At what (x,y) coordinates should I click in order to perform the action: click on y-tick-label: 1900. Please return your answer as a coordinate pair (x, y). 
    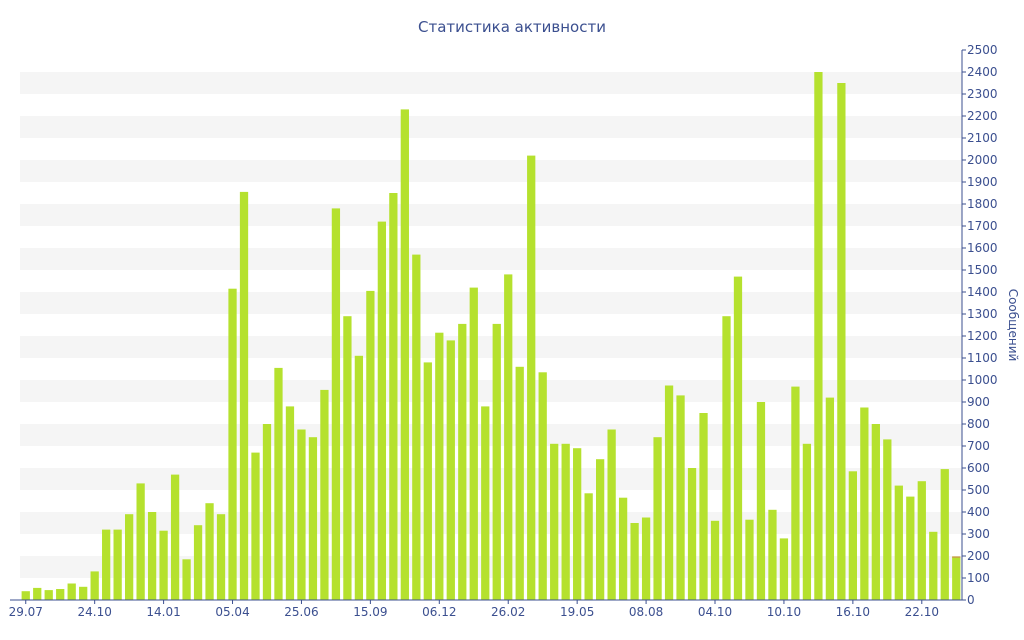
    Looking at the image, I should click on (982, 182).